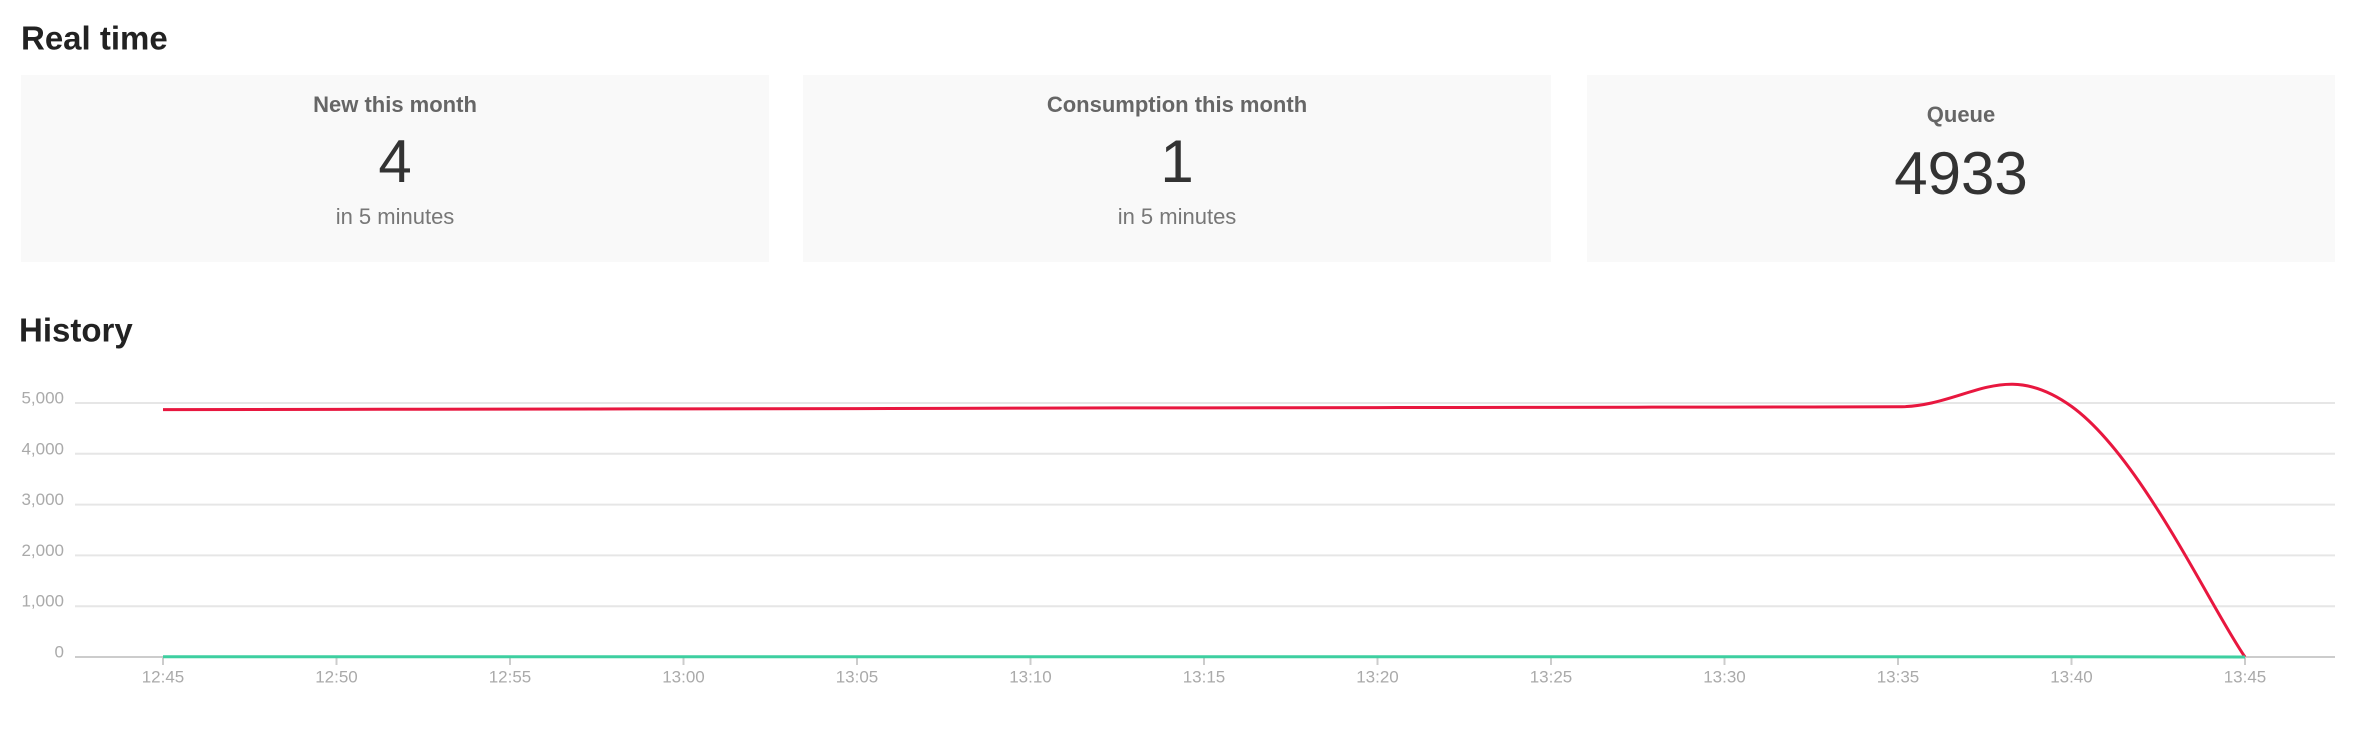  I want to click on card-title: Consumption this month, so click(1177, 104).